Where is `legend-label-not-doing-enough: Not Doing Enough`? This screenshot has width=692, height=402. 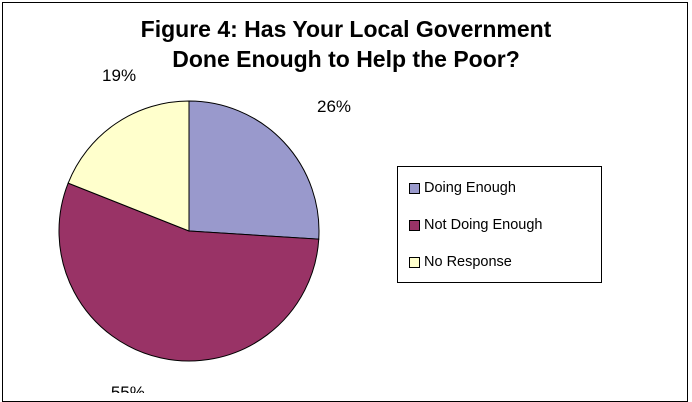 legend-label-not-doing-enough: Not Doing Enough is located at coordinates (483, 225).